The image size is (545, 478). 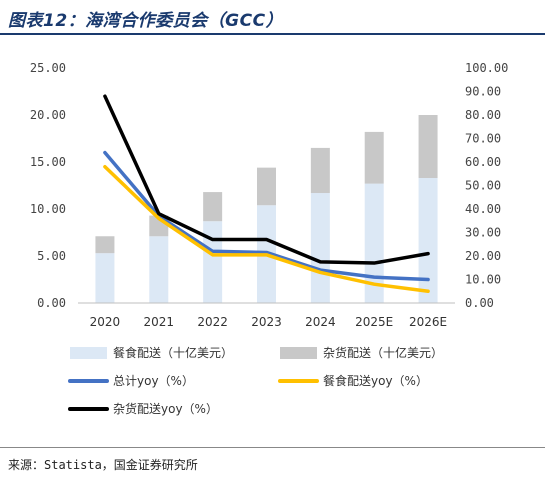 What do you see at coordinates (483, 233) in the screenshot?
I see `right-axis-tick-label: 30.00` at bounding box center [483, 233].